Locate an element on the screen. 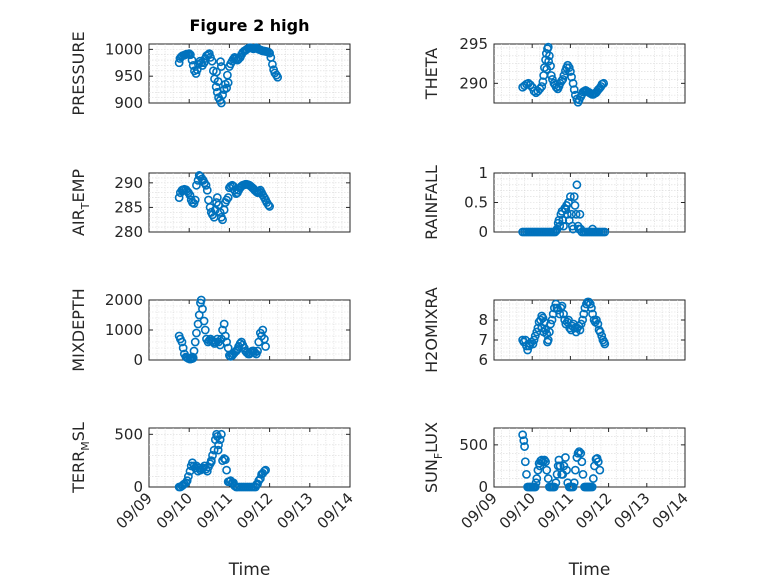  panel-h2omixra: 6 7 8 H2OMIXRA is located at coordinates (554, 330).